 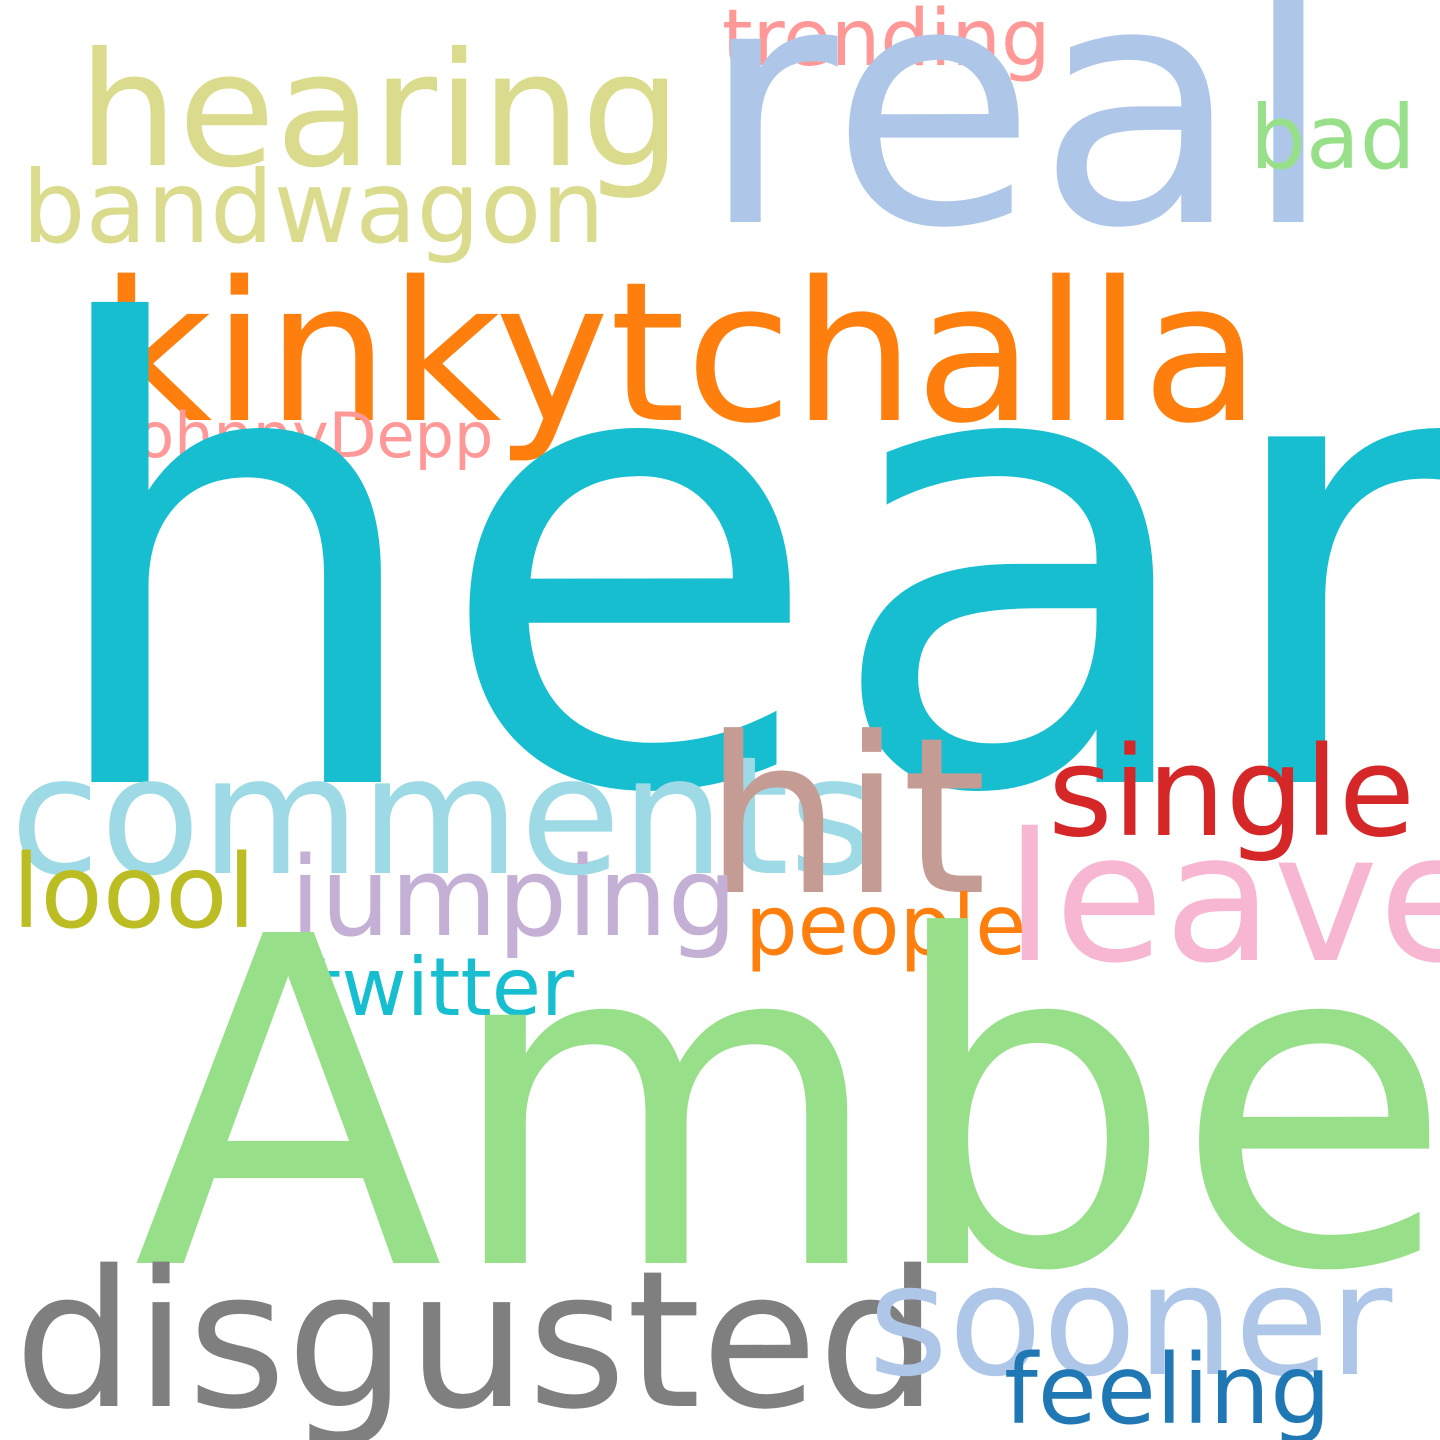 I want to click on word-people: people, so click(x=886, y=925).